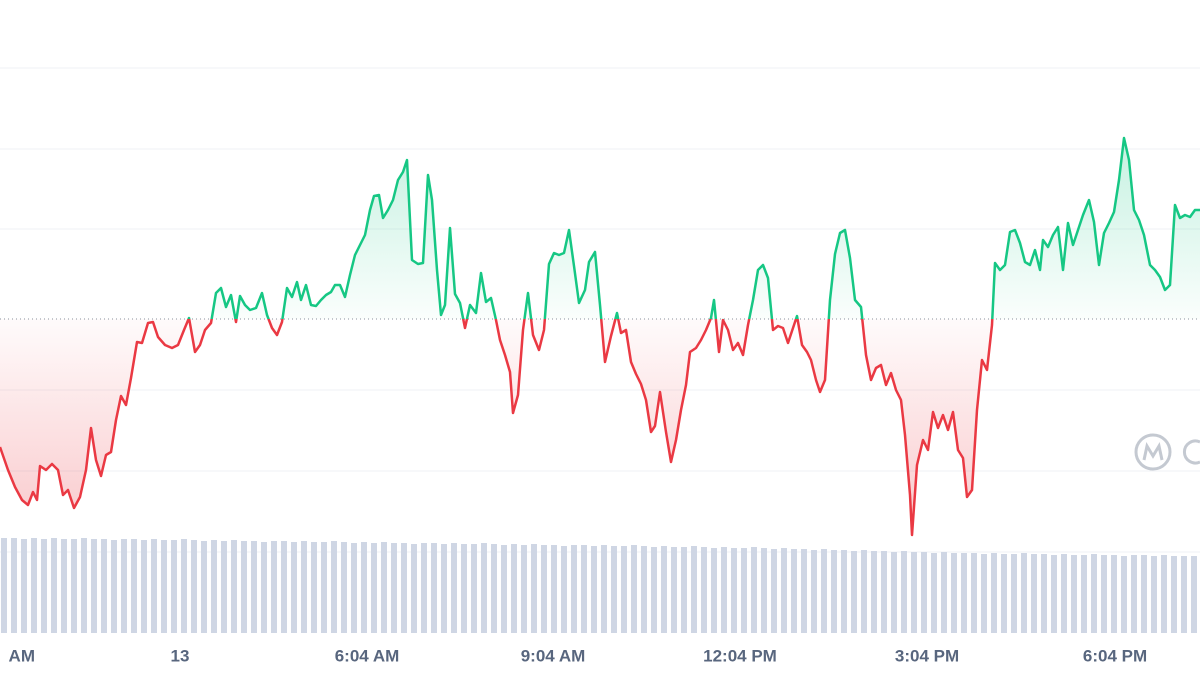 The width and height of the screenshot is (1200, 675). Describe the element at coordinates (367, 655) in the screenshot. I see `x-tick-label: 6:04 AM` at that location.